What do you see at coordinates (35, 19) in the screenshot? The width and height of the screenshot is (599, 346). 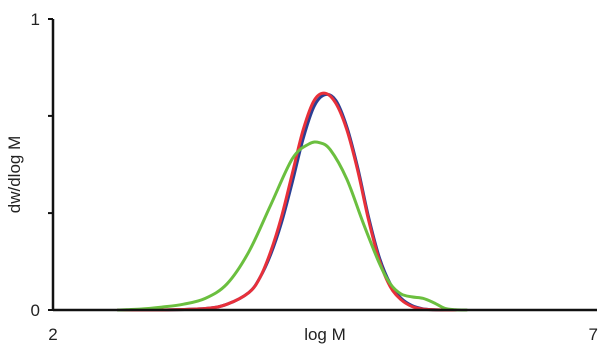 I see `y-tick-label: 1` at bounding box center [35, 19].